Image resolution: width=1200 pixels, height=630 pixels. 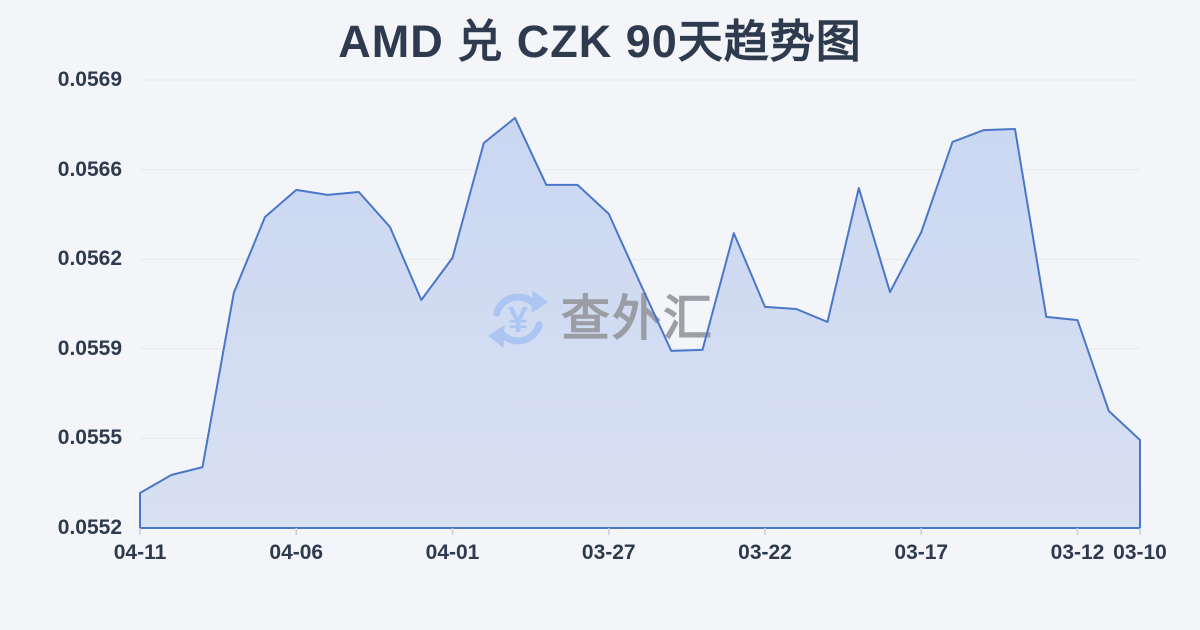 I want to click on watermark: ¥ 查外汇, so click(x=600, y=319).